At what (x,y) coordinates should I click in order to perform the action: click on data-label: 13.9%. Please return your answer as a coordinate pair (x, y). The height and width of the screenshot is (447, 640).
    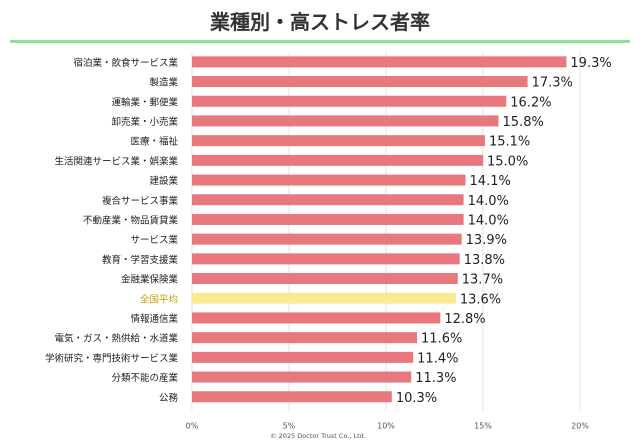
    Looking at the image, I should click on (486, 240).